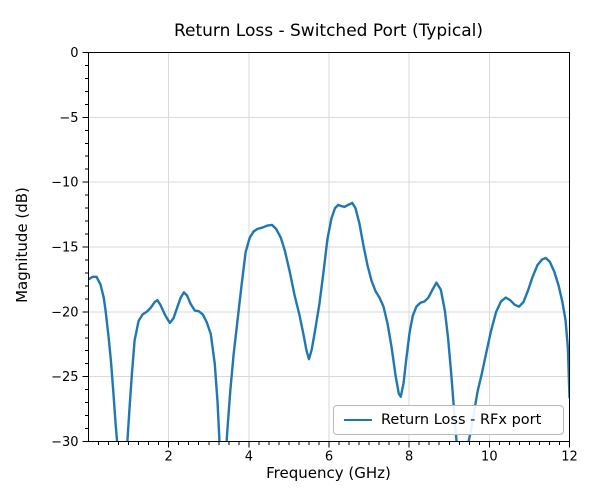 The height and width of the screenshot is (500, 600). I want to click on legend-line-sample, so click(358, 420).